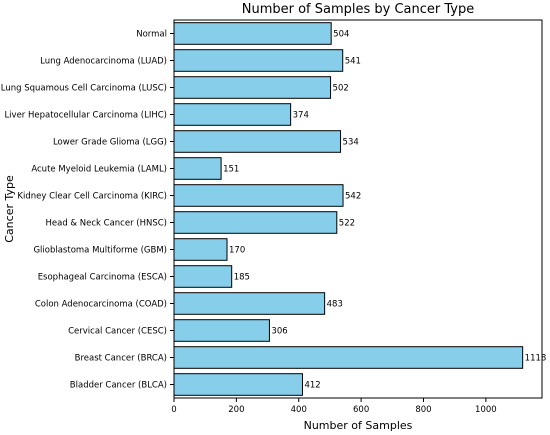  Describe the element at coordinates (85, 116) in the screenshot. I see `y-tick-label: Liver Hepatocellular Carcinoma (LIHC)` at that location.